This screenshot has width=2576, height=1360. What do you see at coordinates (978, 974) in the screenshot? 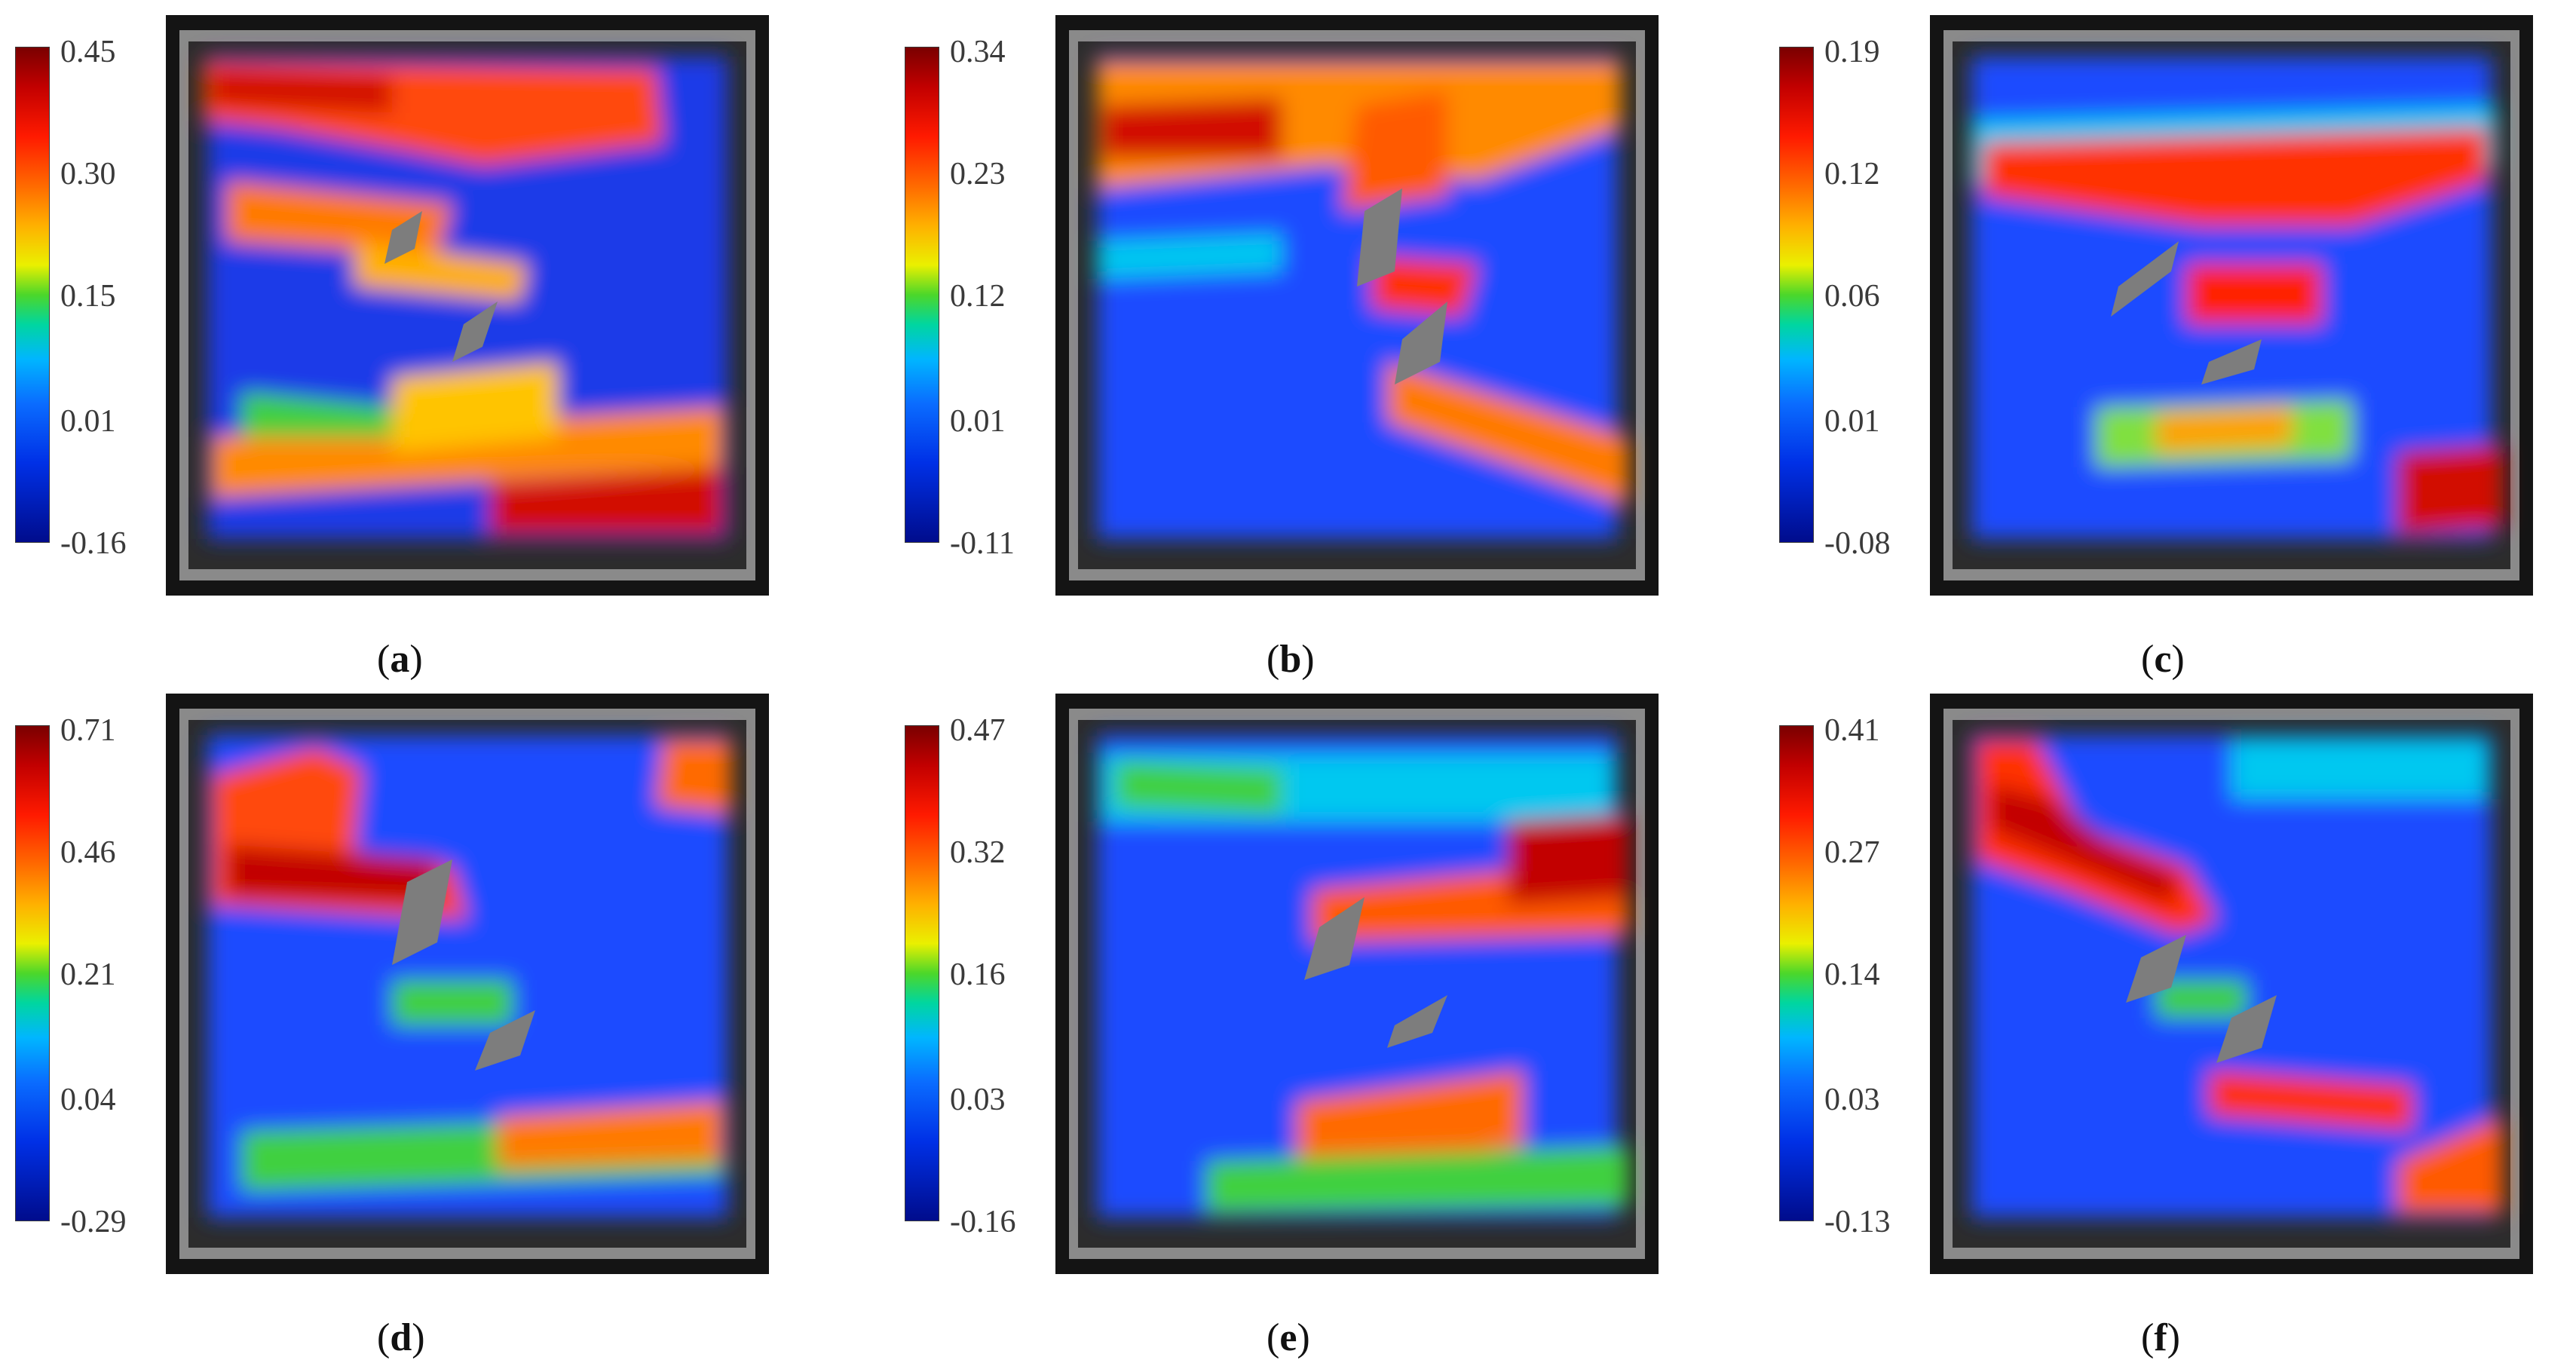
I see `colorbar-tick: 0.16` at bounding box center [978, 974].